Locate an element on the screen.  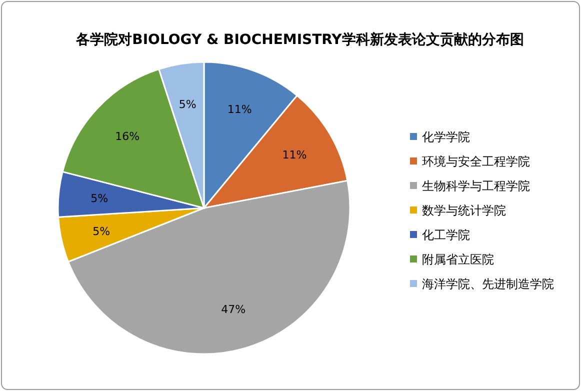
chart-title: 各学院对BIOLOGY & BIOCHEMISTRY学科新发表论文贡献的分布图 is located at coordinates (299, 39).